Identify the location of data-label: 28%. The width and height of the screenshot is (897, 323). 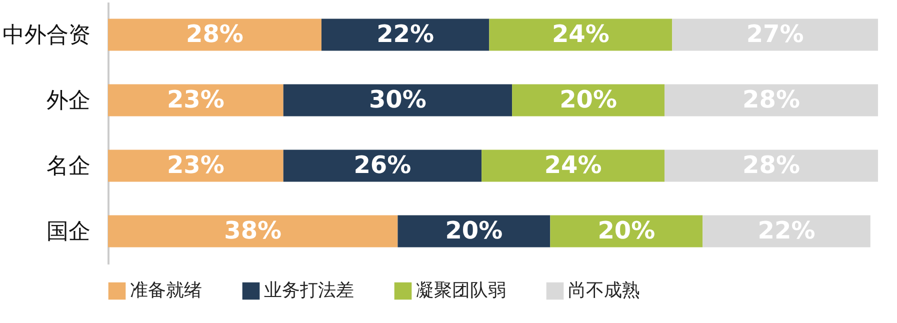
(215, 34).